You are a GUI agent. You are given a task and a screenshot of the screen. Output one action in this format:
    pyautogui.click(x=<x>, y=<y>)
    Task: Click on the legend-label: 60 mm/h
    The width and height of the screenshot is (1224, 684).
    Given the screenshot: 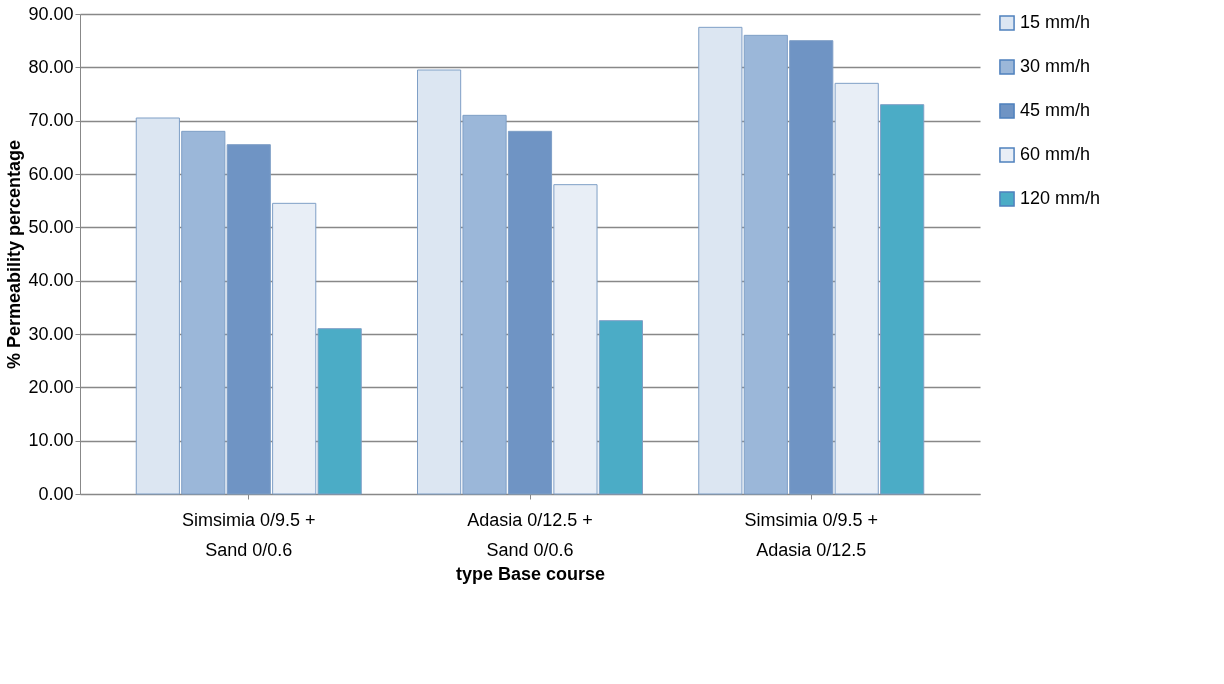 What is the action you would take?
    pyautogui.click(x=1055, y=154)
    